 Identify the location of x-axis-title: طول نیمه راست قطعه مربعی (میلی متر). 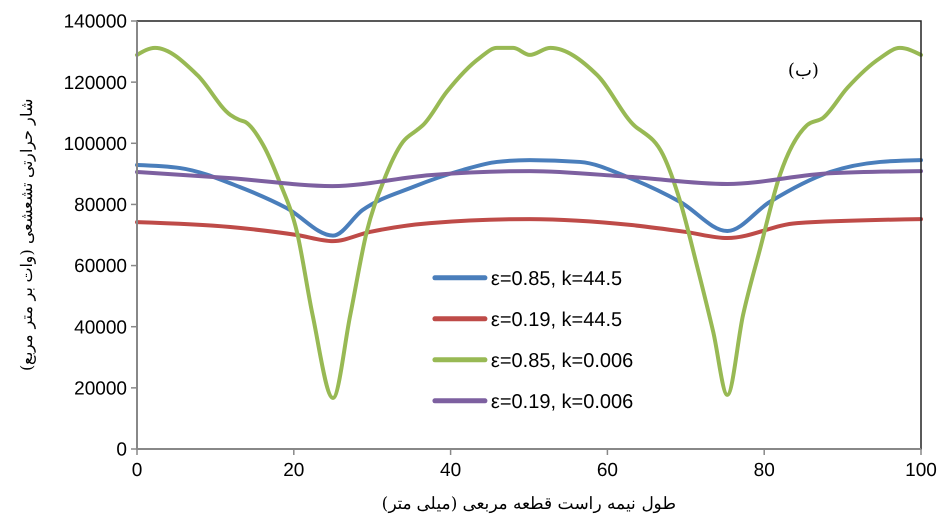
(529, 504).